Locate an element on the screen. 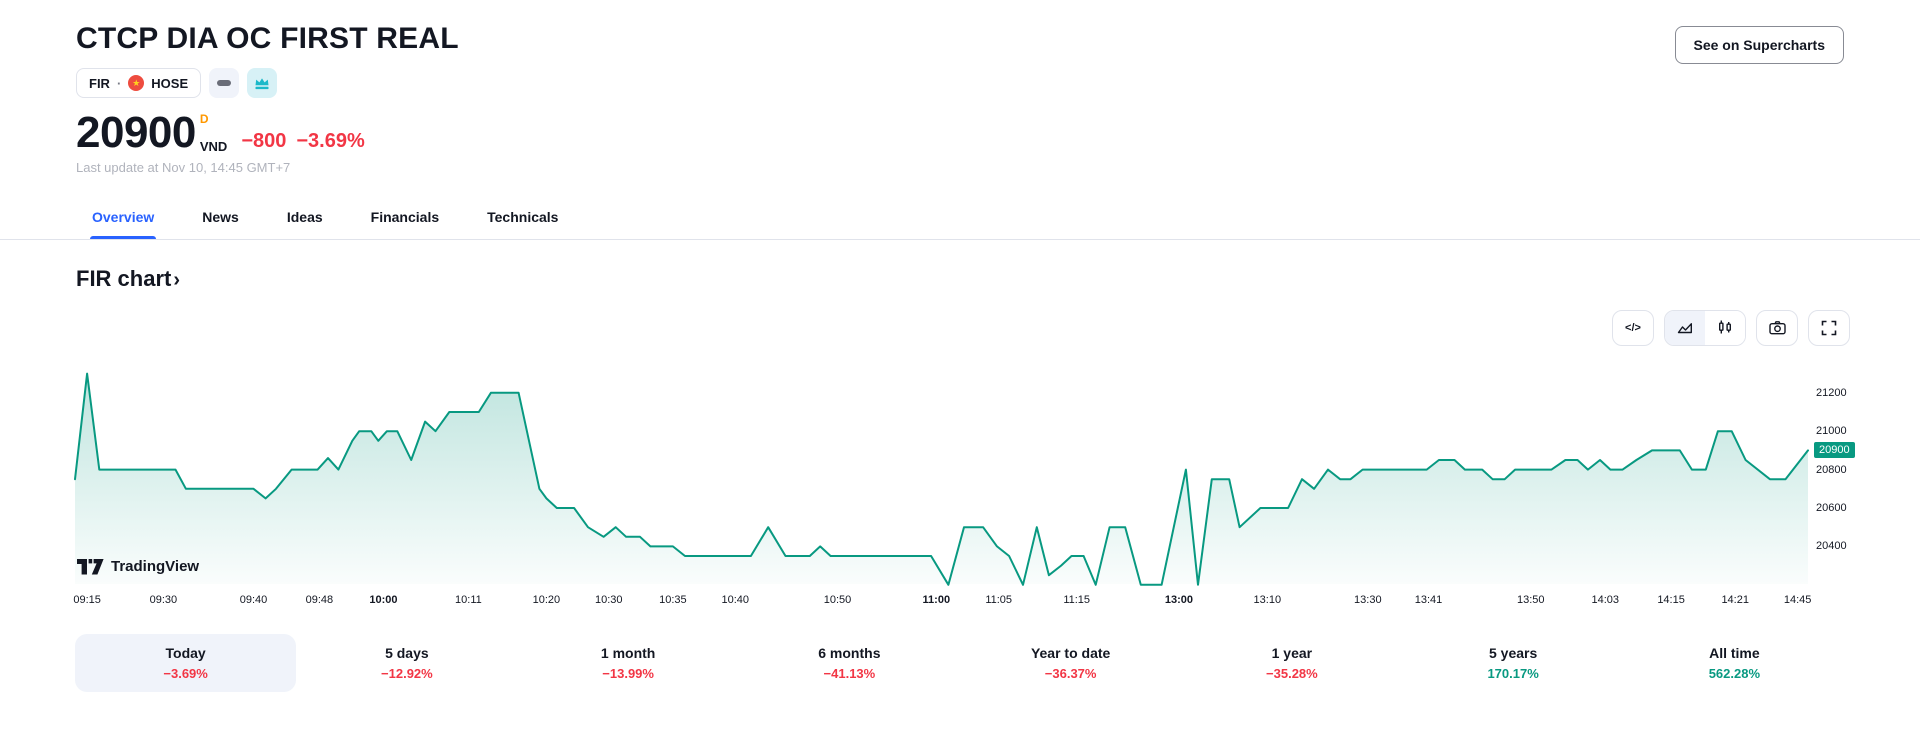 This screenshot has width=1920, height=738. y-axis-label: 20800 is located at coordinates (1831, 469).